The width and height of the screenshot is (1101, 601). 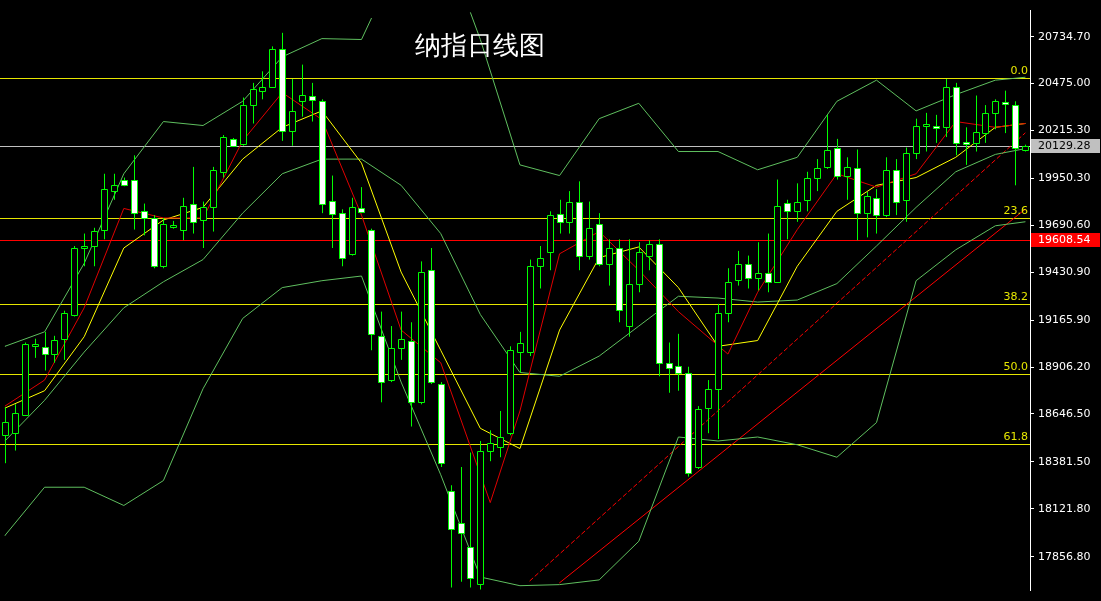 I want to click on y-tick-label: 20475.00, so click(x=1064, y=83).